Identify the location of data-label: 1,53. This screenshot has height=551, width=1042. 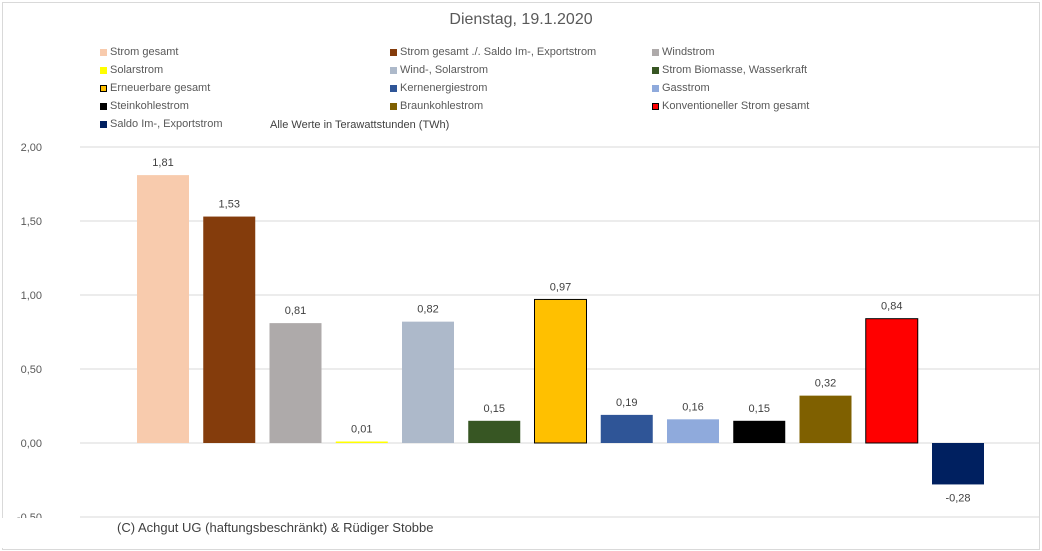
(229, 205).